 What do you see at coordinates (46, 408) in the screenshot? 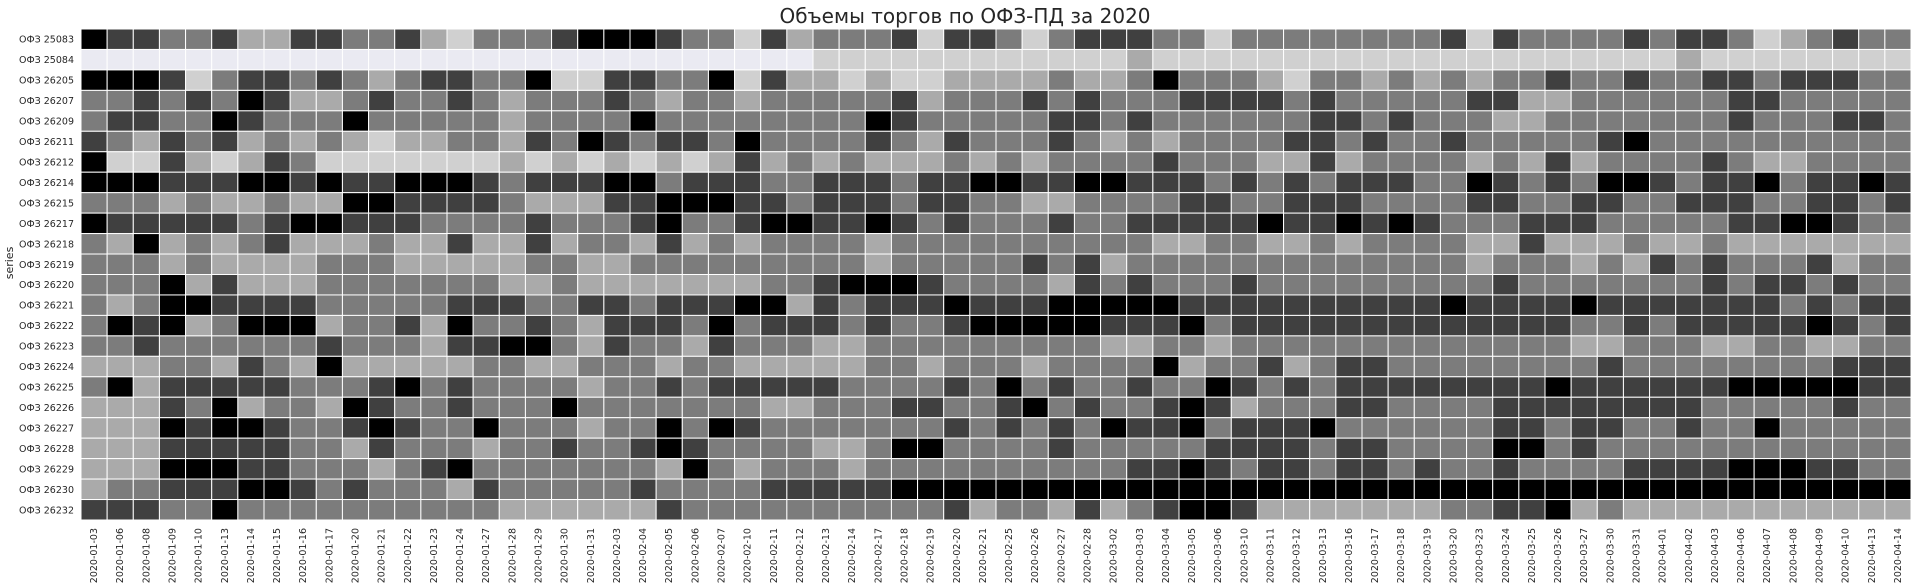
I see `y-tick-label: ОФЗ 26226` at bounding box center [46, 408].